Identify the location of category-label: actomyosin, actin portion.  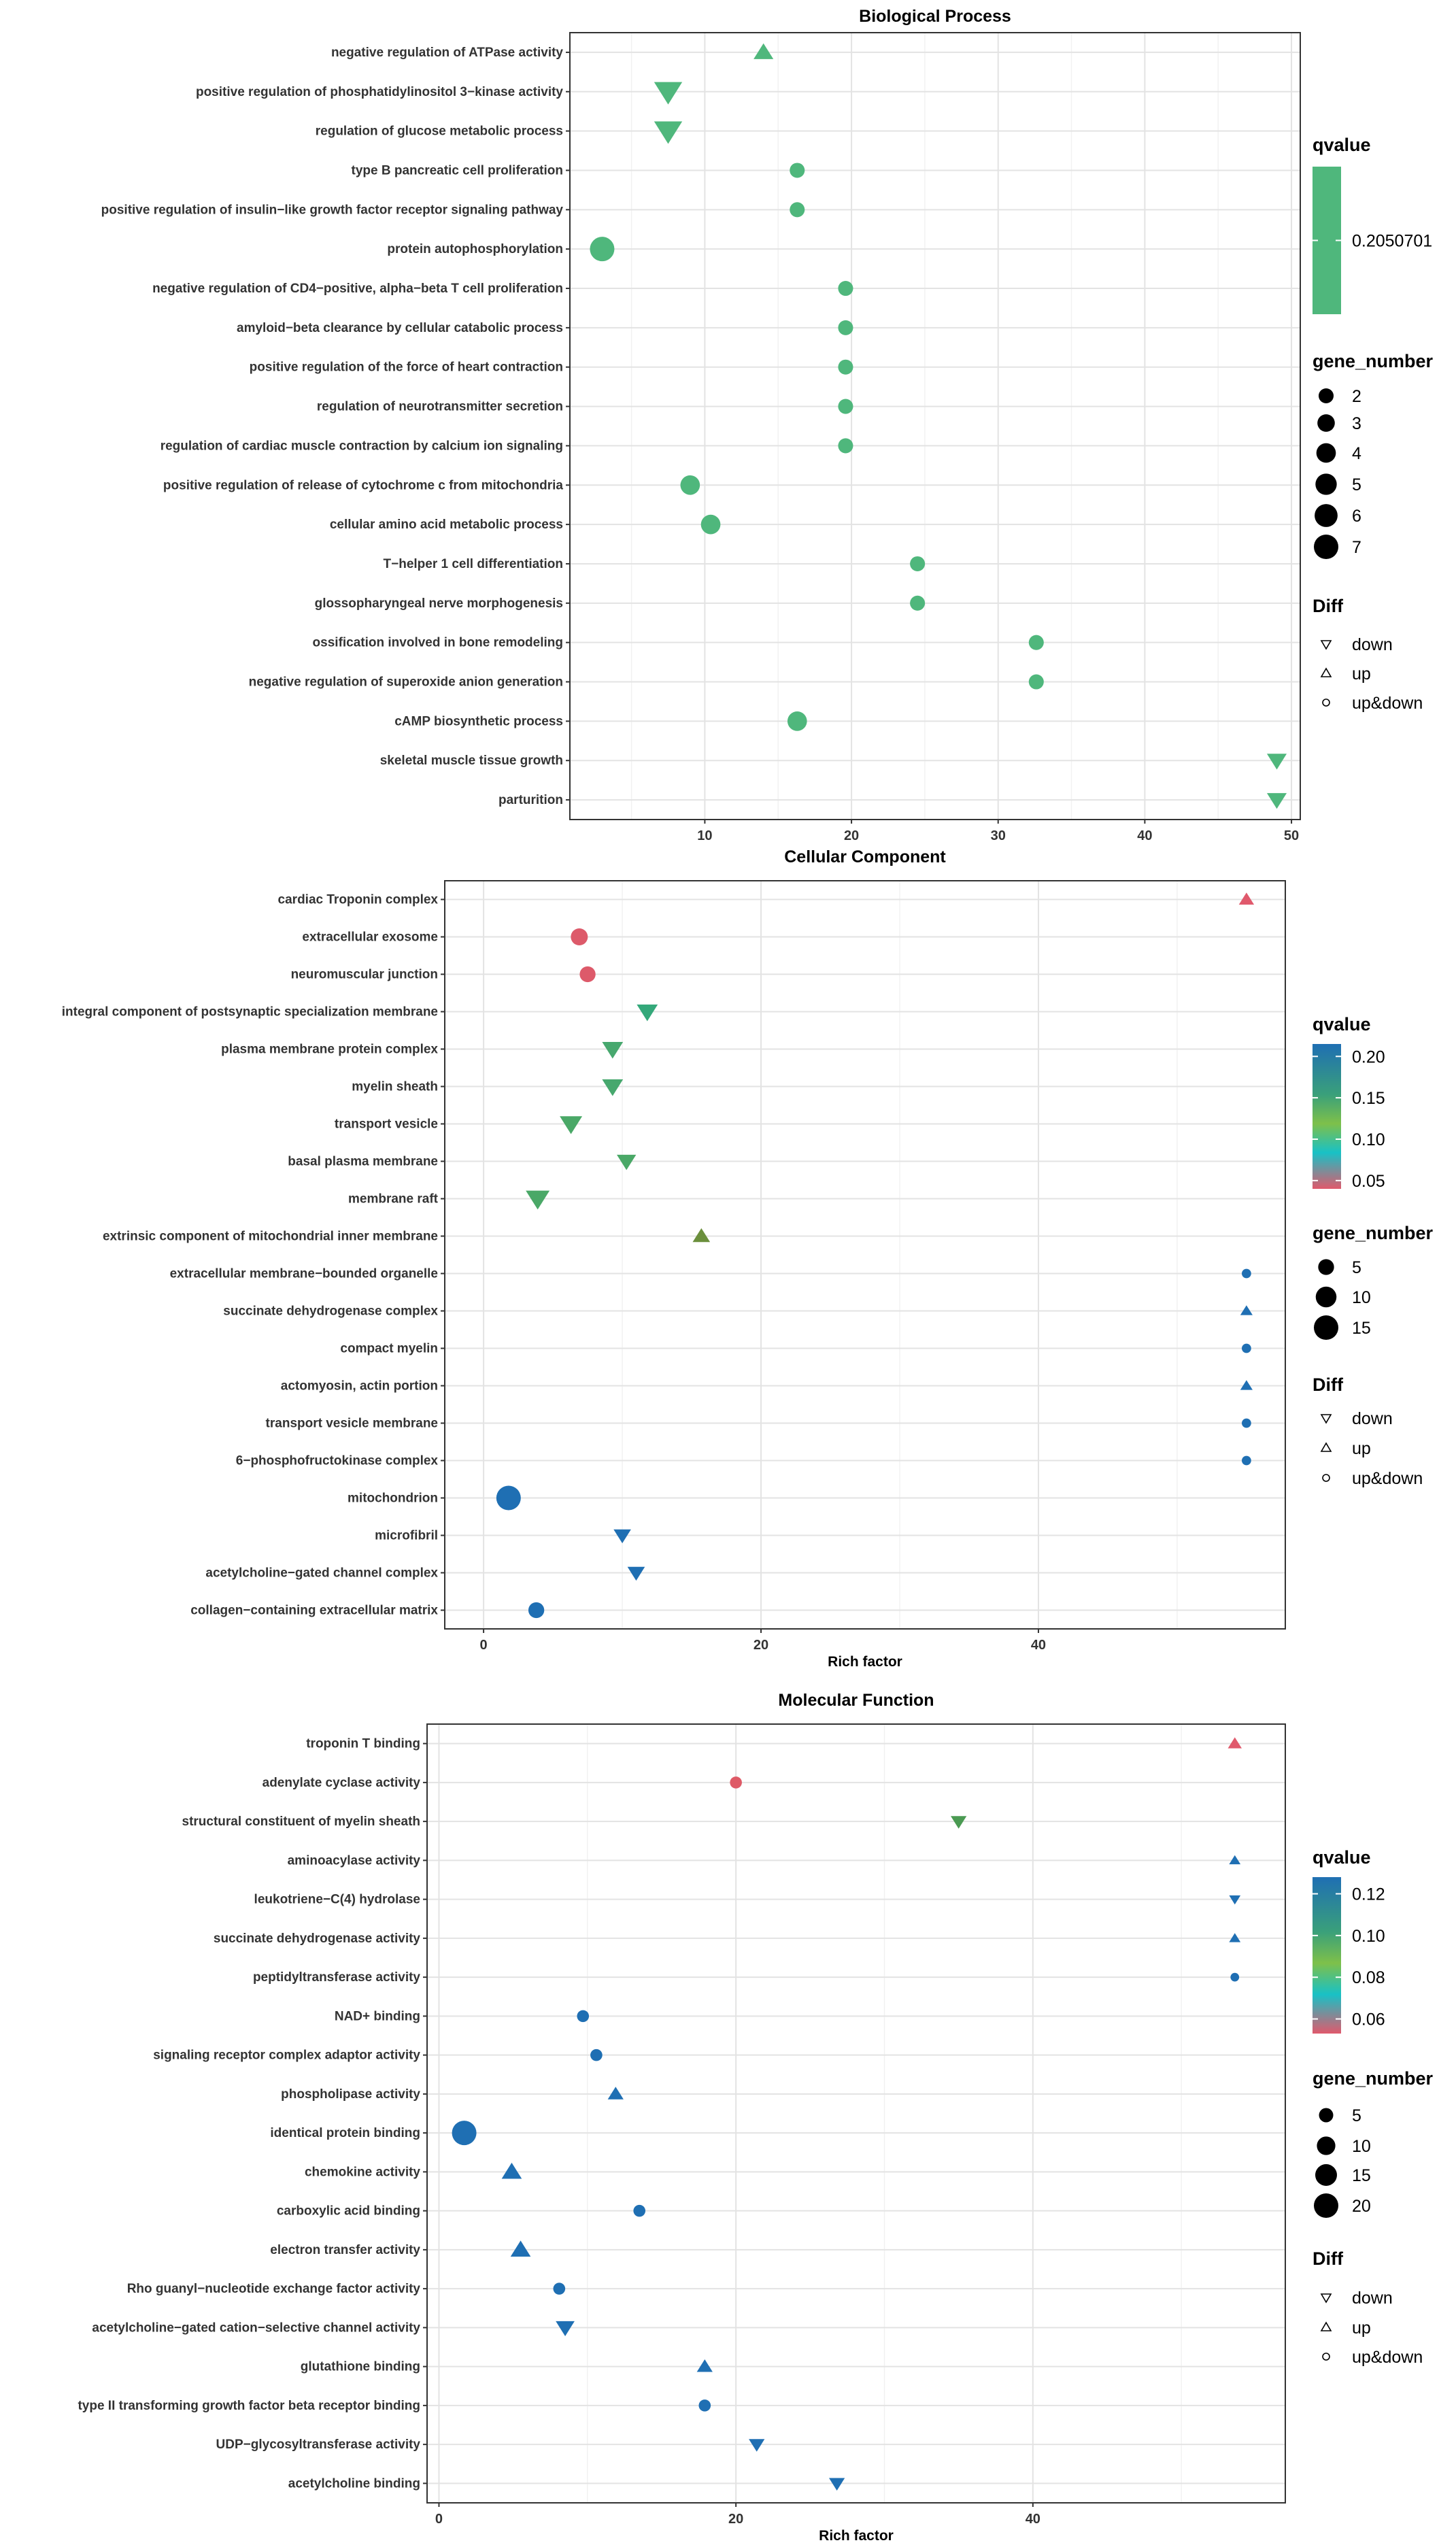
(359, 1386).